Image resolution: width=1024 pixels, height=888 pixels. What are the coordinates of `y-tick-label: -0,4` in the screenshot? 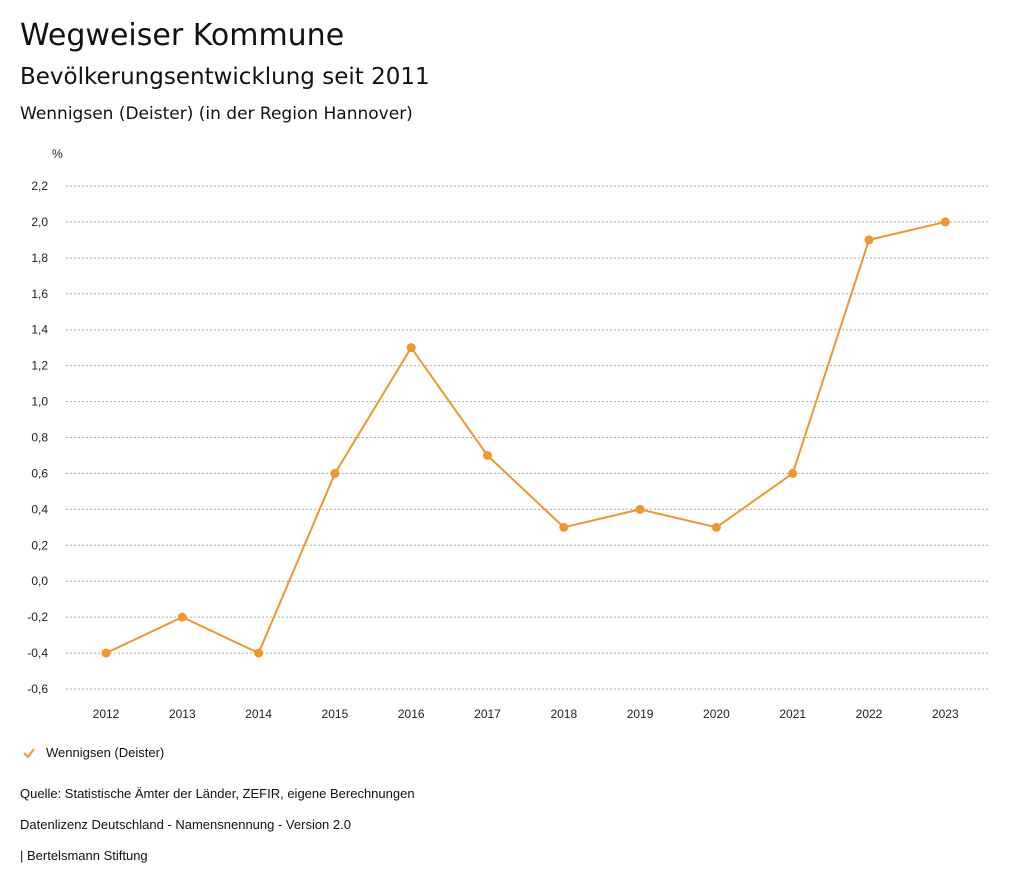 It's located at (37, 653).